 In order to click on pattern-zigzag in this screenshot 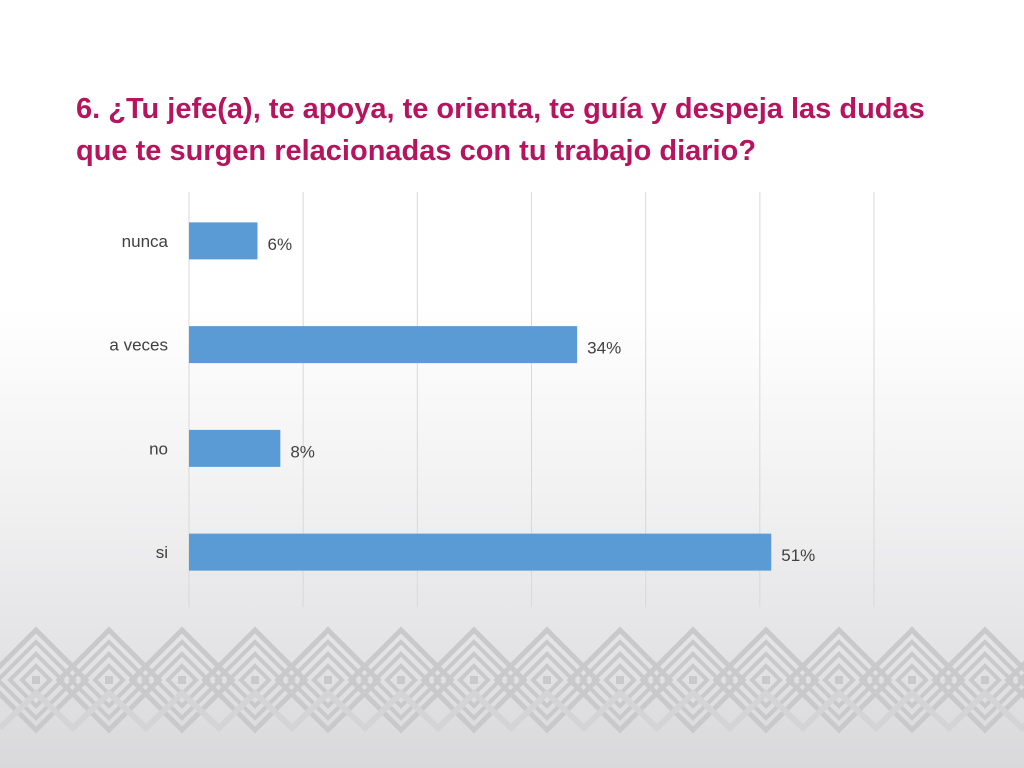, I will do `click(512, 710)`.